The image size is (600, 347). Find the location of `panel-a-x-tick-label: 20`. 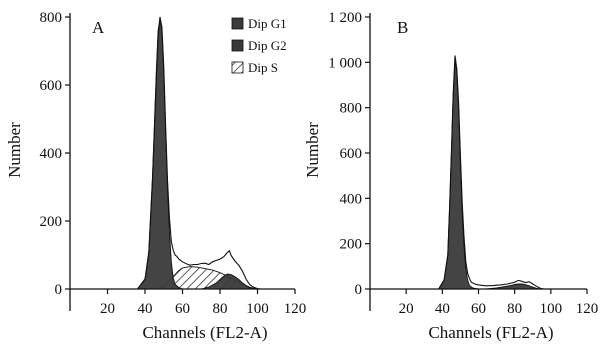

panel-a-x-tick-label: 20 is located at coordinates (107, 309).